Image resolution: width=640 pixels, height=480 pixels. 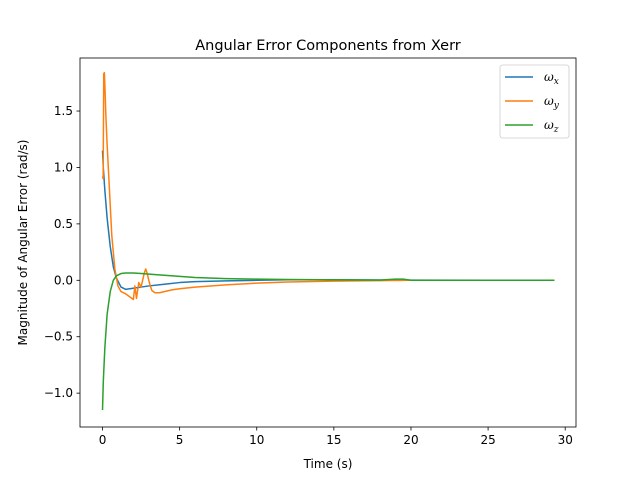 I want to click on legend: ωx ωy ωz, so click(x=534, y=101).